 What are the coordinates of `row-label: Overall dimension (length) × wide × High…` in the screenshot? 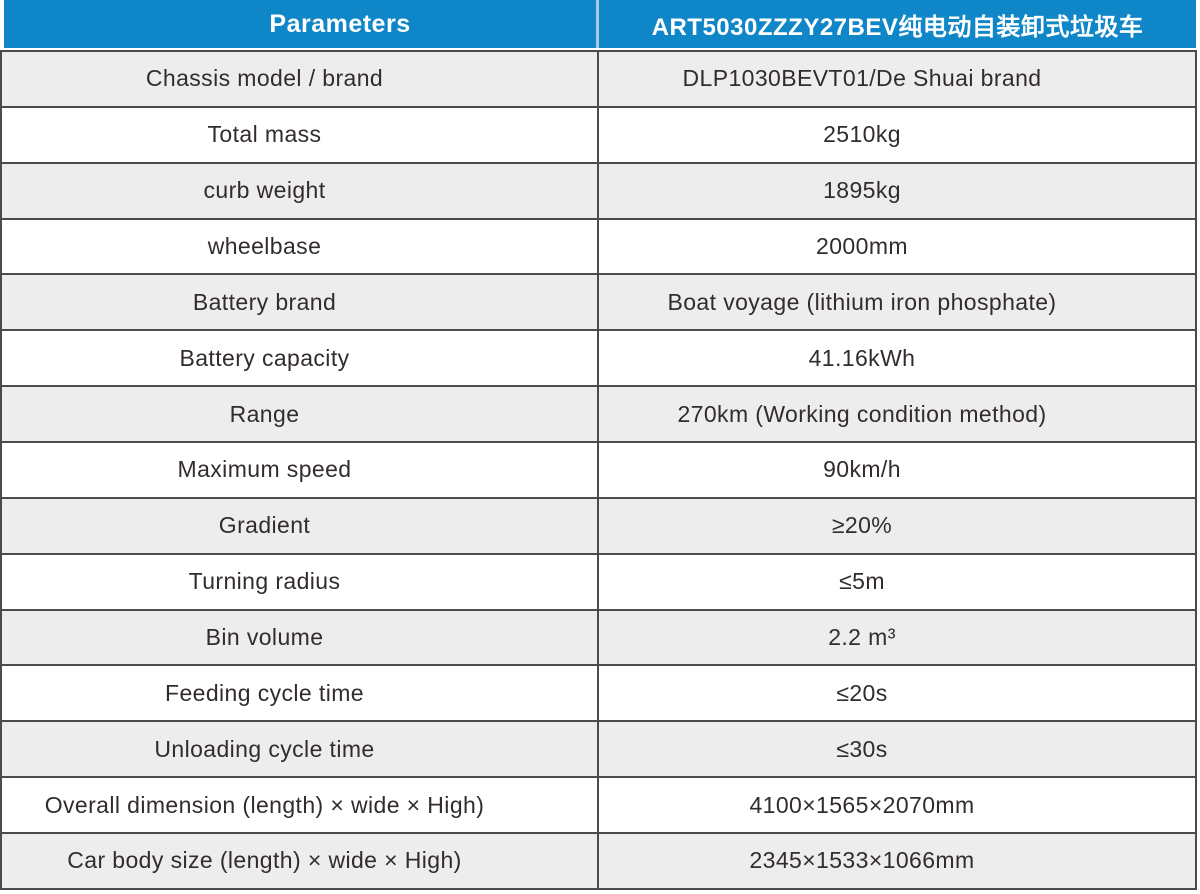 It's located at (300, 805).